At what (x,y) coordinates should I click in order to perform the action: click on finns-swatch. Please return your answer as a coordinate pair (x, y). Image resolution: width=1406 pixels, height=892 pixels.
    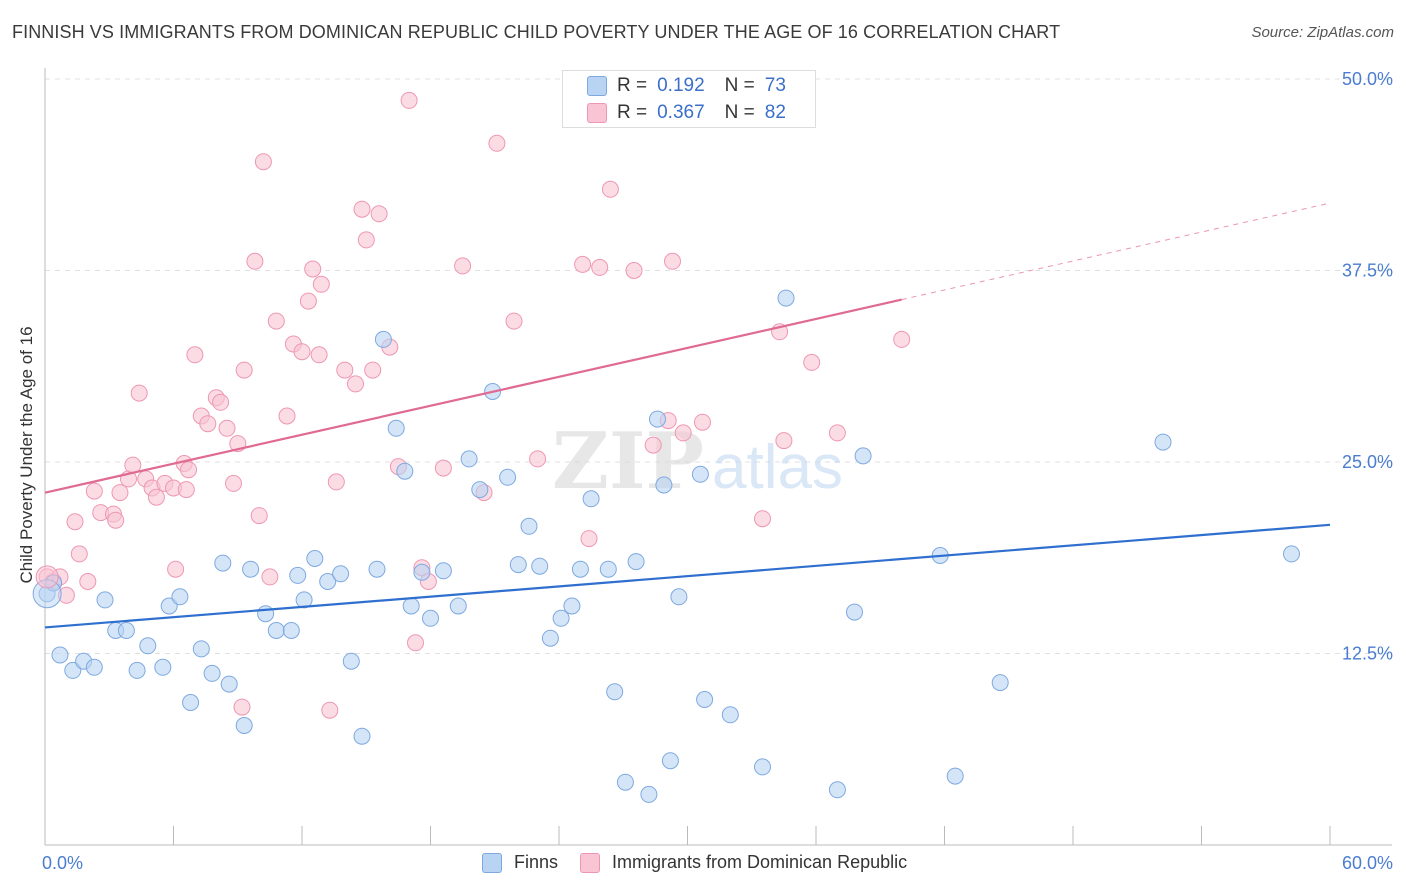
    Looking at the image, I should click on (597, 86).